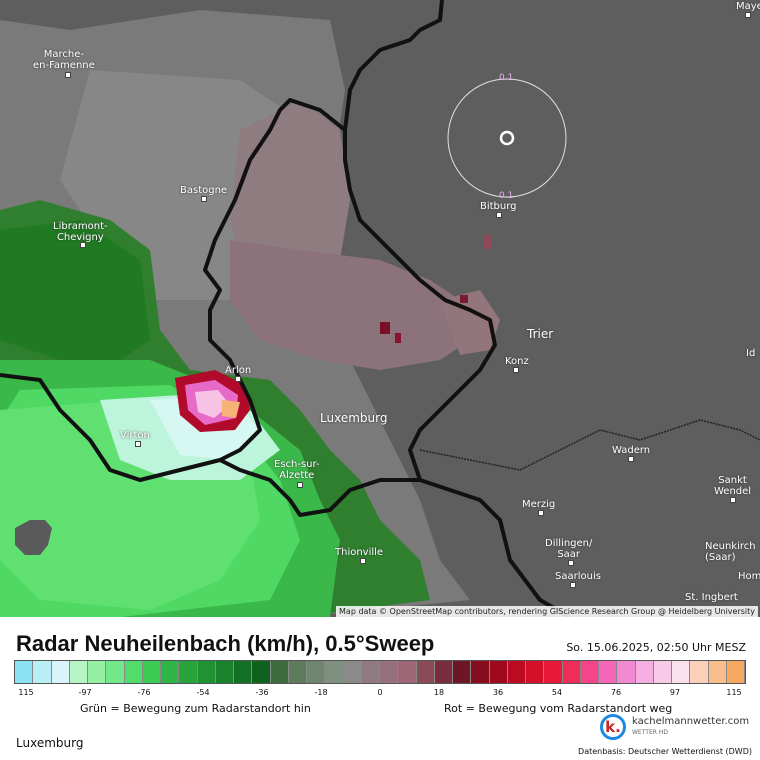 The image size is (760, 760). I want to click on region-label: Luxemburg, so click(50, 743).